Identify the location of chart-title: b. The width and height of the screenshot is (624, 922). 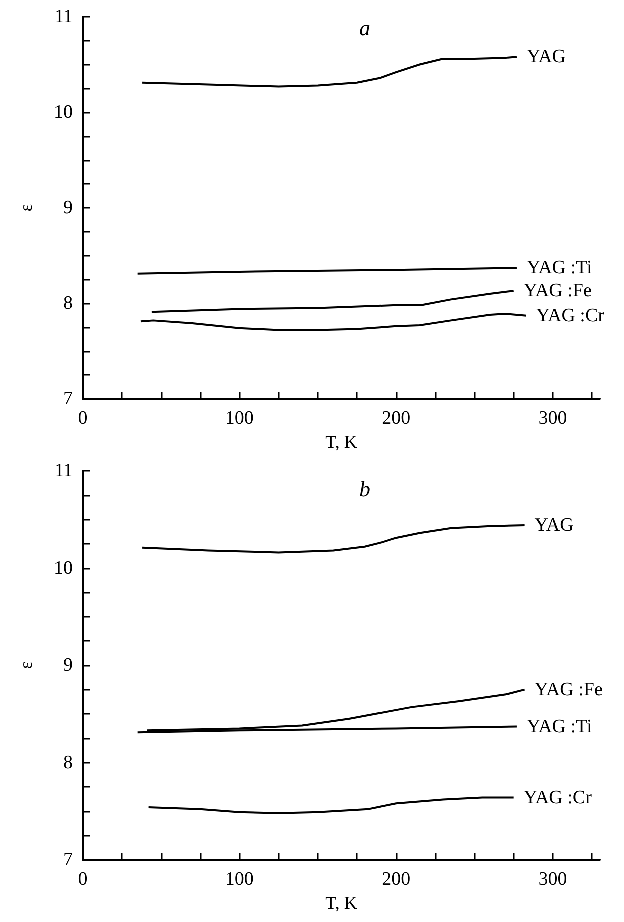
(365, 489).